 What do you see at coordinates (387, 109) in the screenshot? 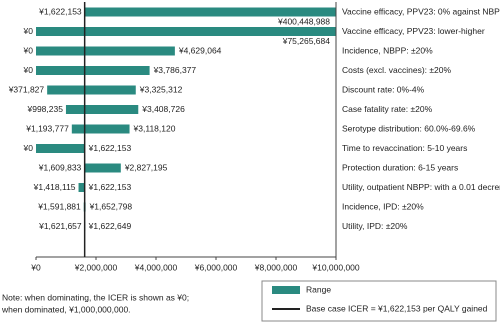
I see `category-label: Case fatality rate: ±20%` at bounding box center [387, 109].